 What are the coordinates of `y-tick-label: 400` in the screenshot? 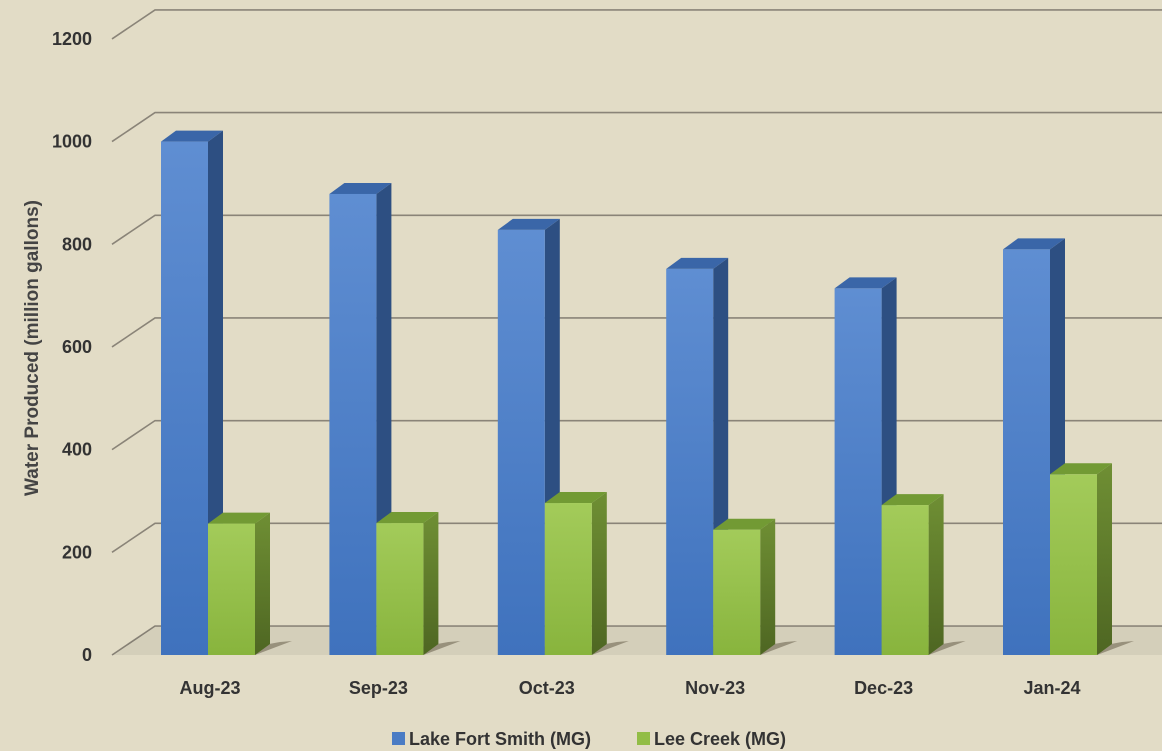 It's located at (77, 450).